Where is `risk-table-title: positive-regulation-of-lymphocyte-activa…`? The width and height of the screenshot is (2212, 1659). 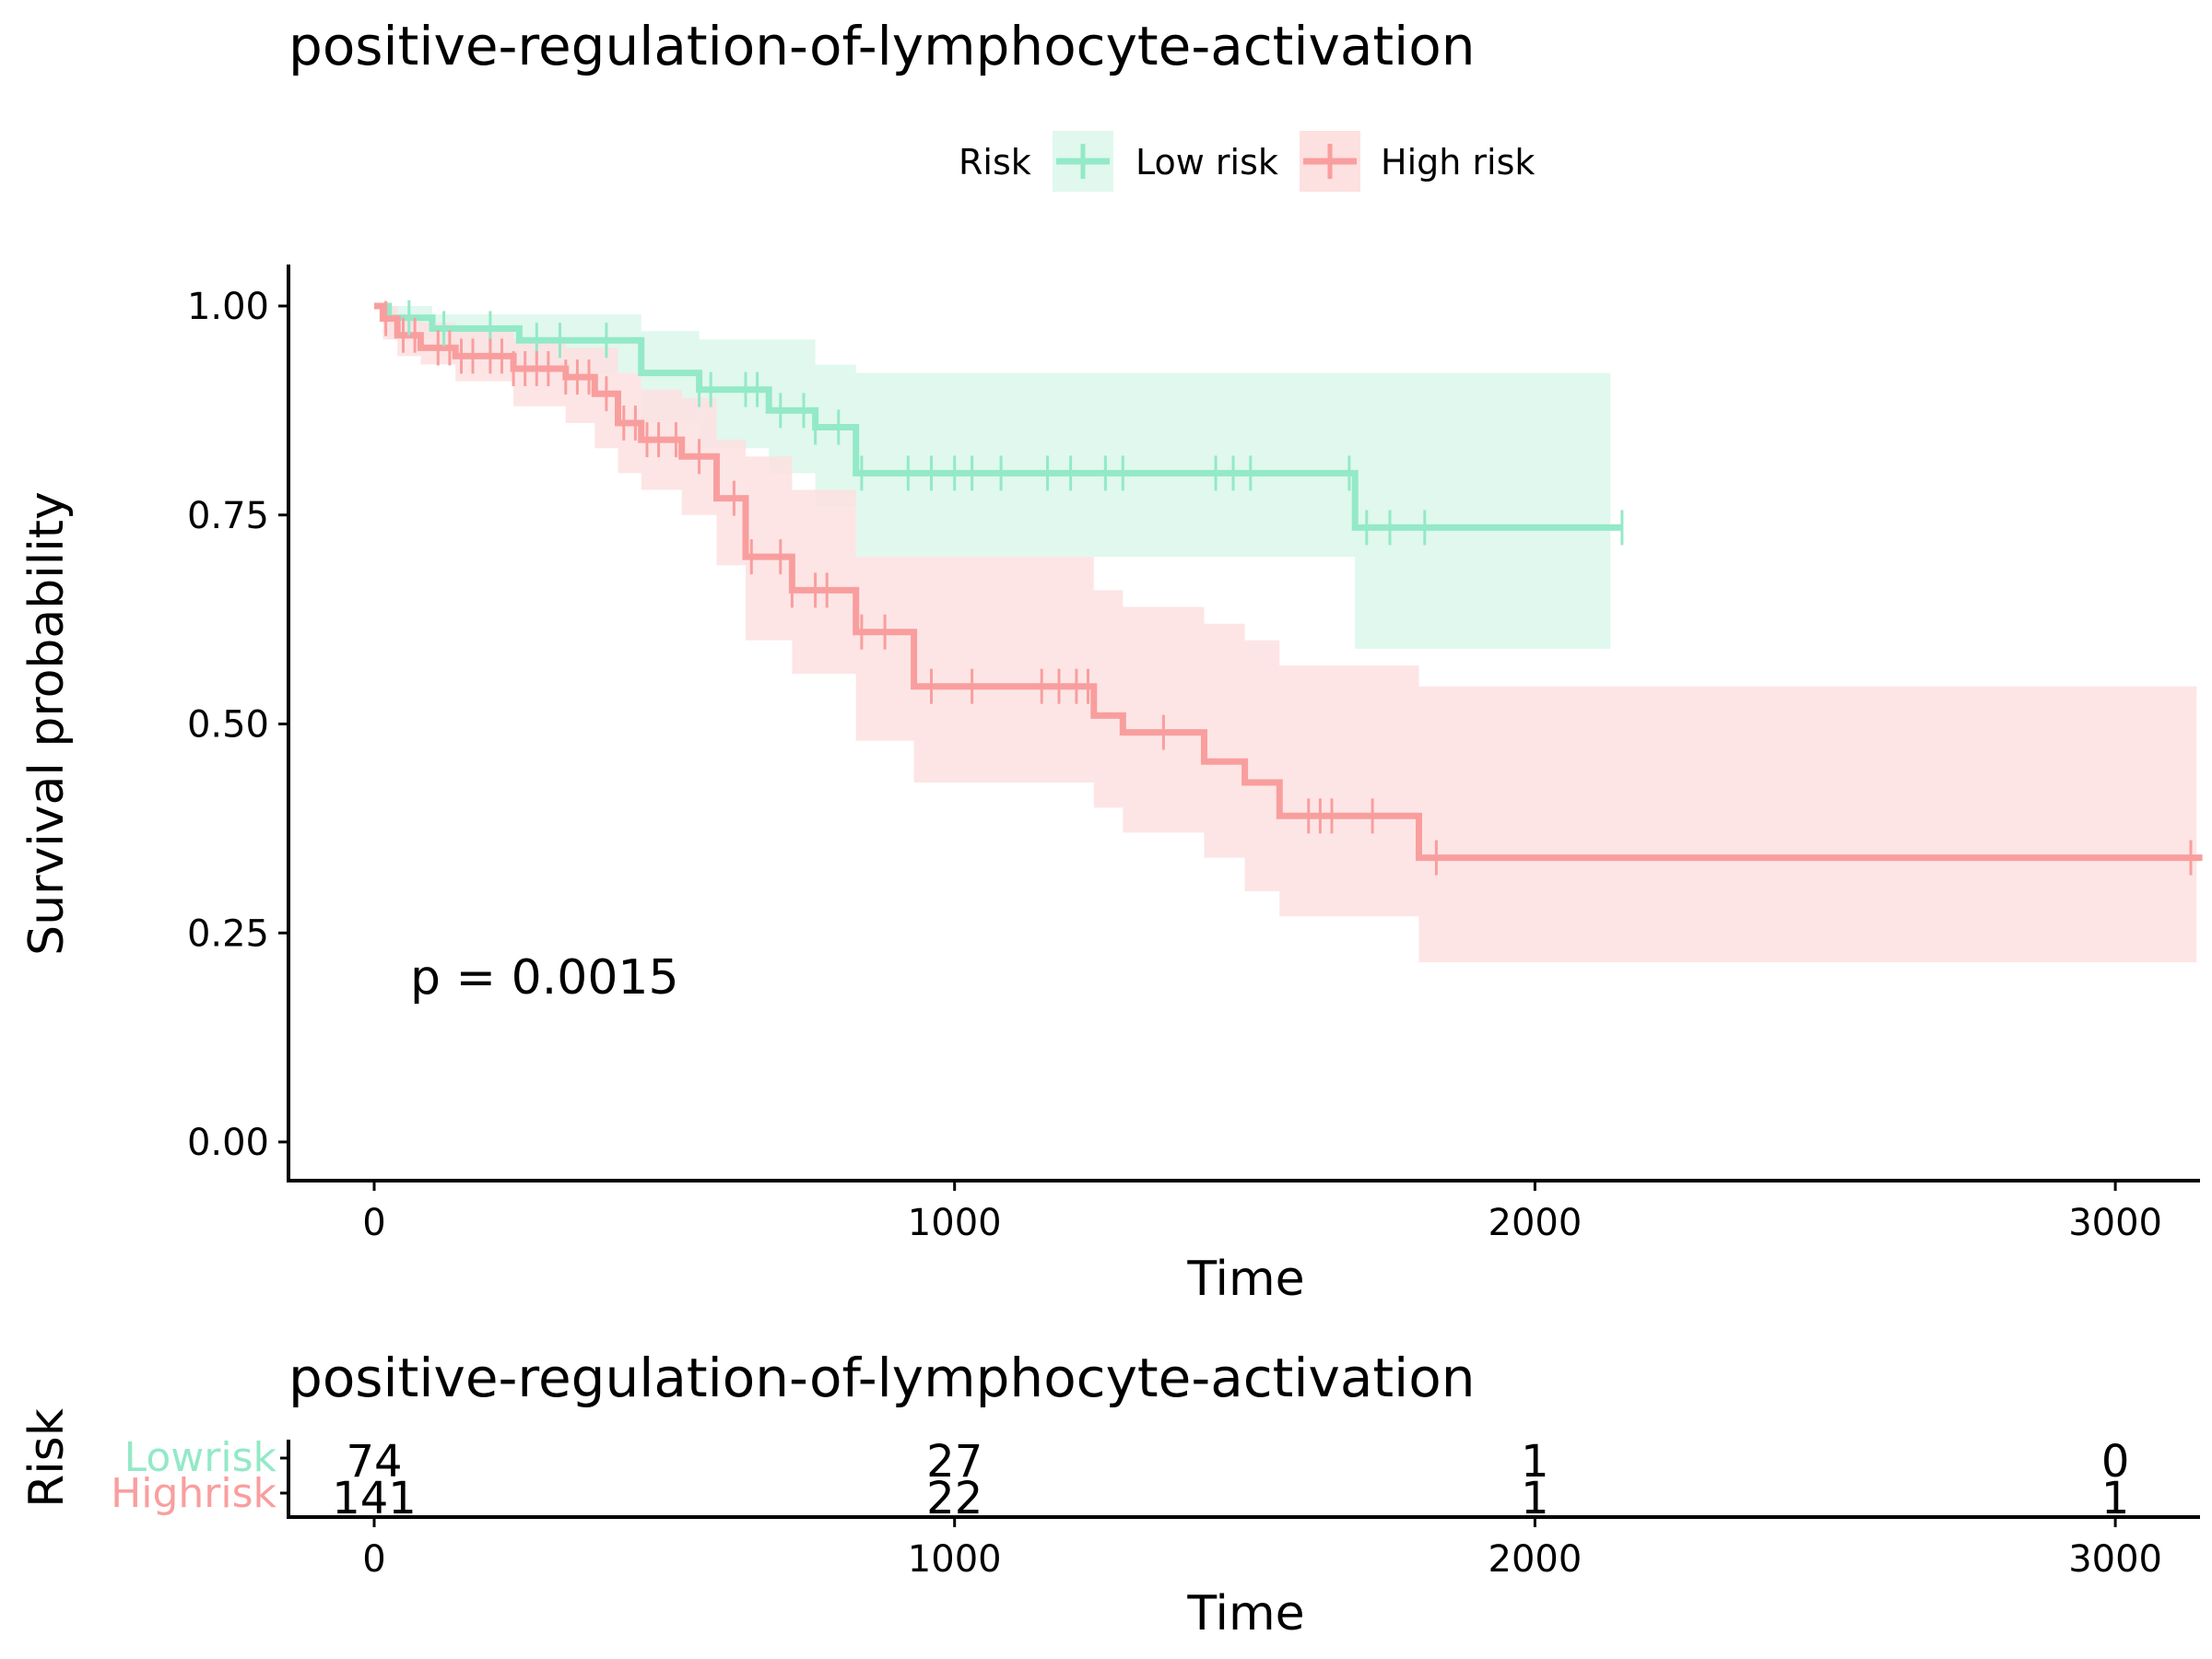 risk-table-title: positive-regulation-of-lymphocyte-activa… is located at coordinates (882, 1378).